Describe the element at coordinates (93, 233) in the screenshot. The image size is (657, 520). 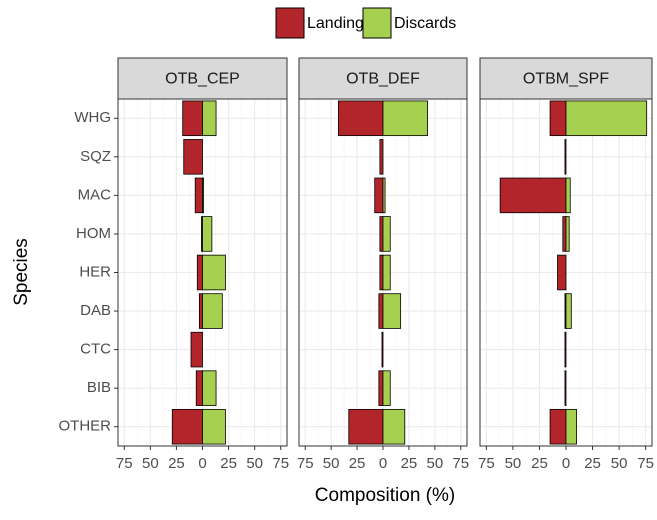
I see `y-tick-label: HOM` at that location.